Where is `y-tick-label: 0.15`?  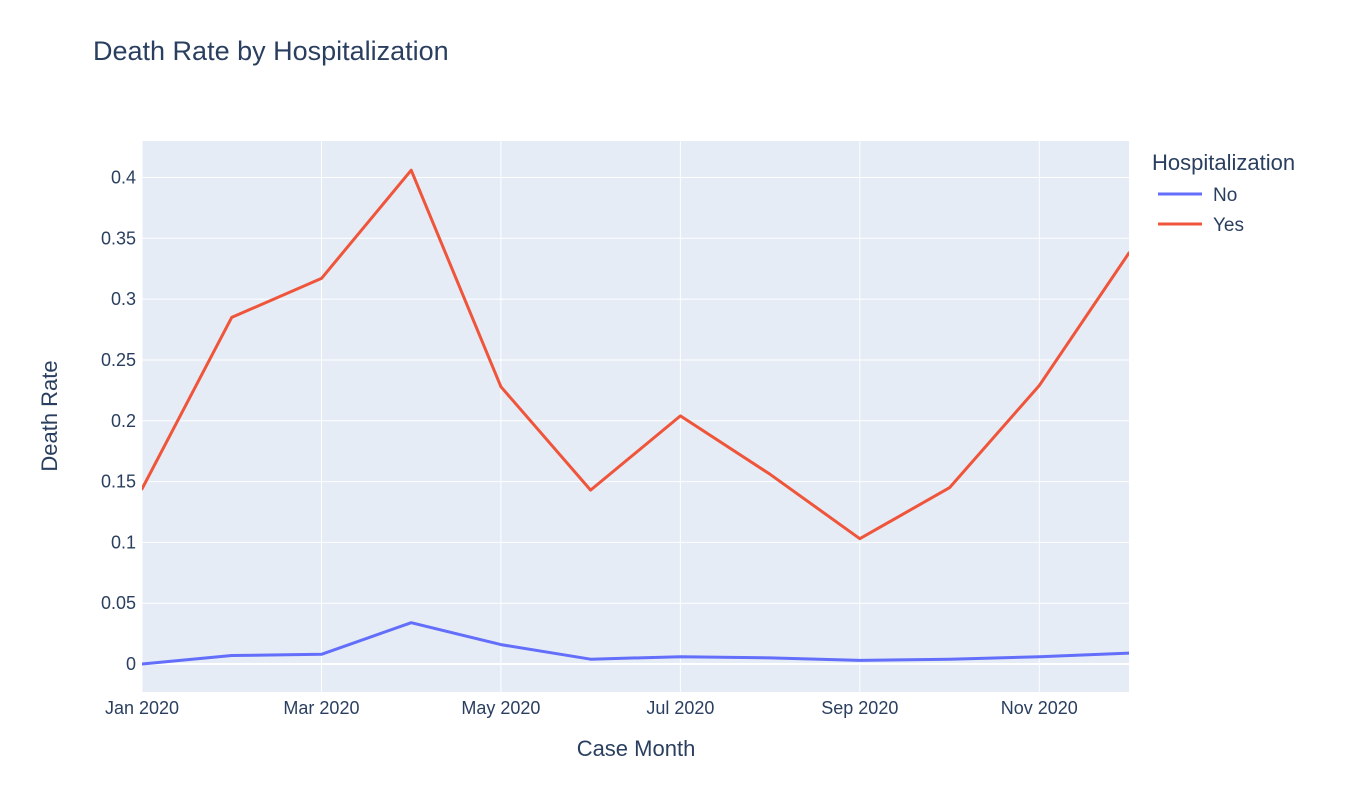
y-tick-label: 0.15 is located at coordinates (118, 482).